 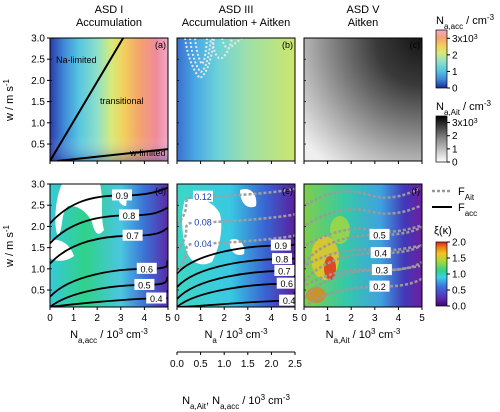 I want to click on colorbar-tick-label: 1.0, so click(x=459, y=275).